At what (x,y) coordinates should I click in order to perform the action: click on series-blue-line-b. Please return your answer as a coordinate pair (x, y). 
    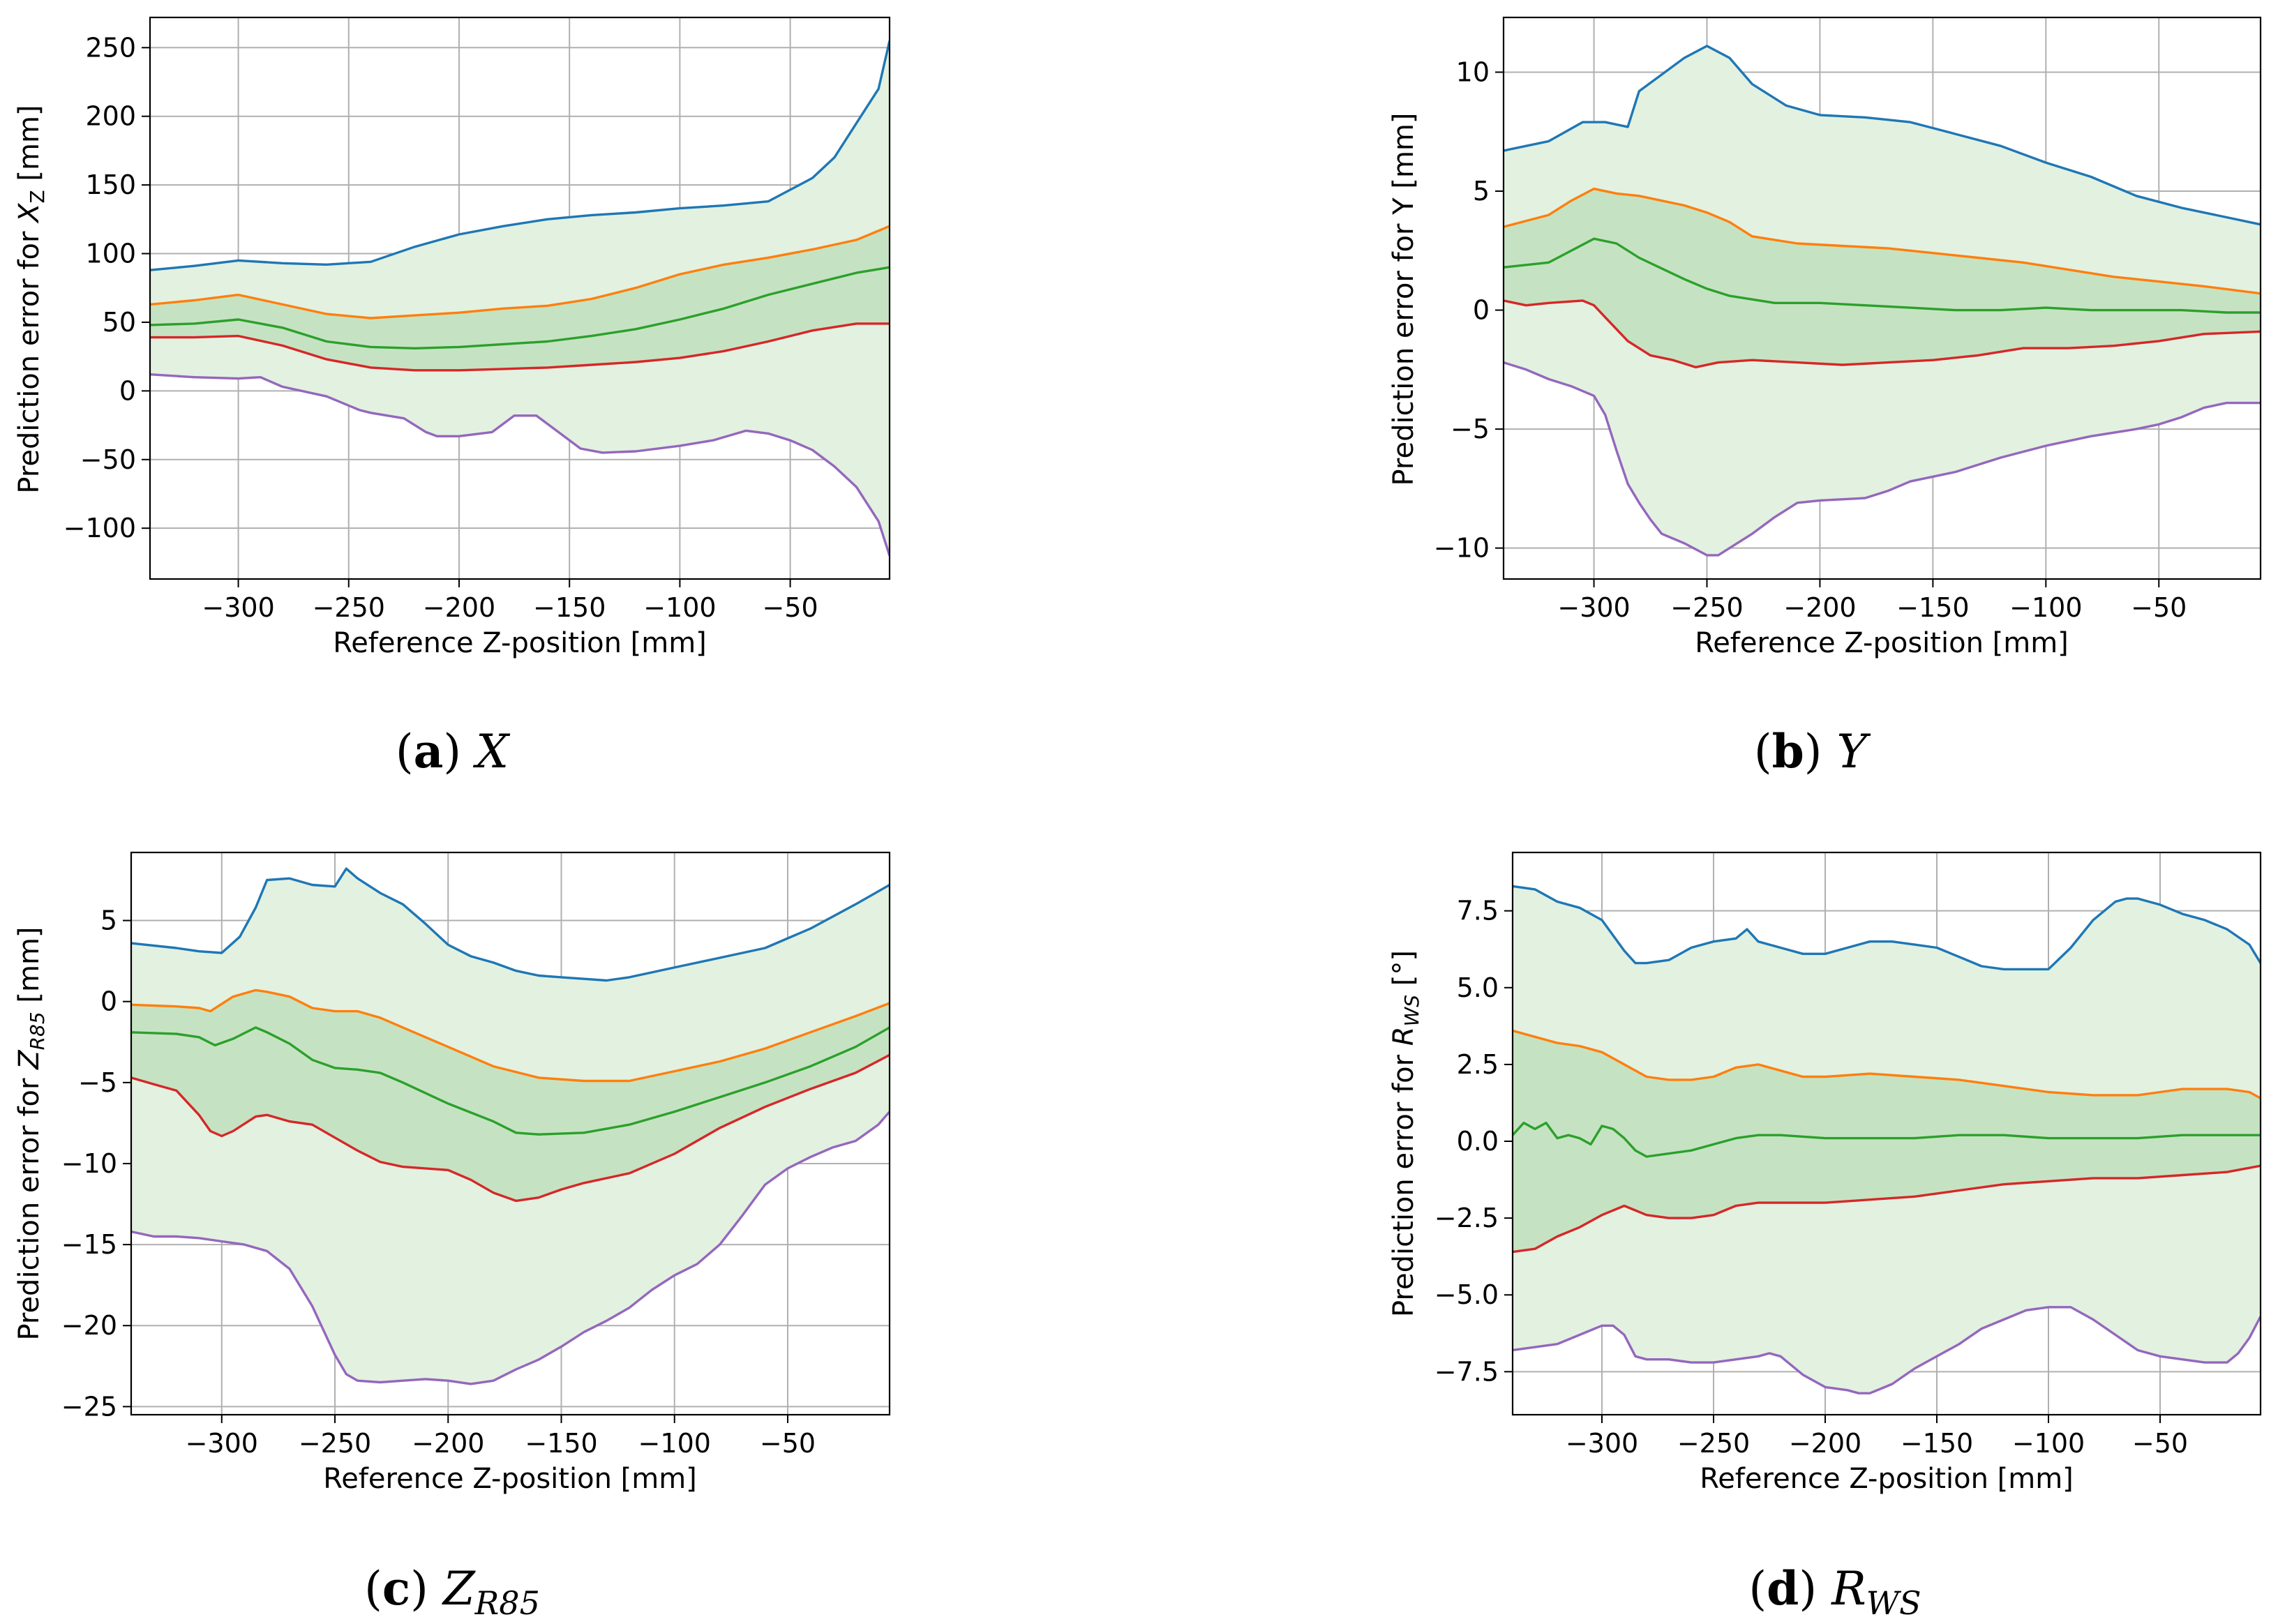
    Looking at the image, I should click on (1882, 135).